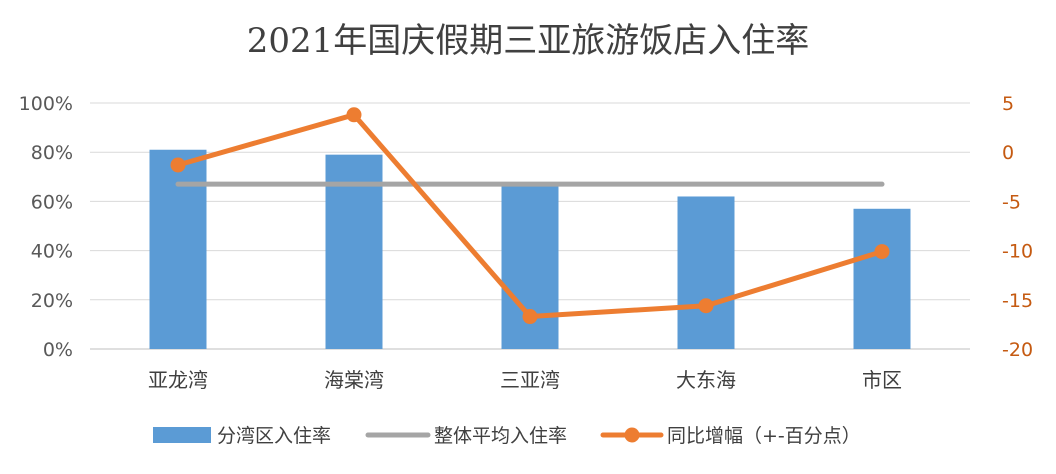 This screenshot has height=474, width=1056. What do you see at coordinates (528, 41) in the screenshot?
I see `chart-title: 2021年国庆假期三亚旅游饭店入住率` at bounding box center [528, 41].